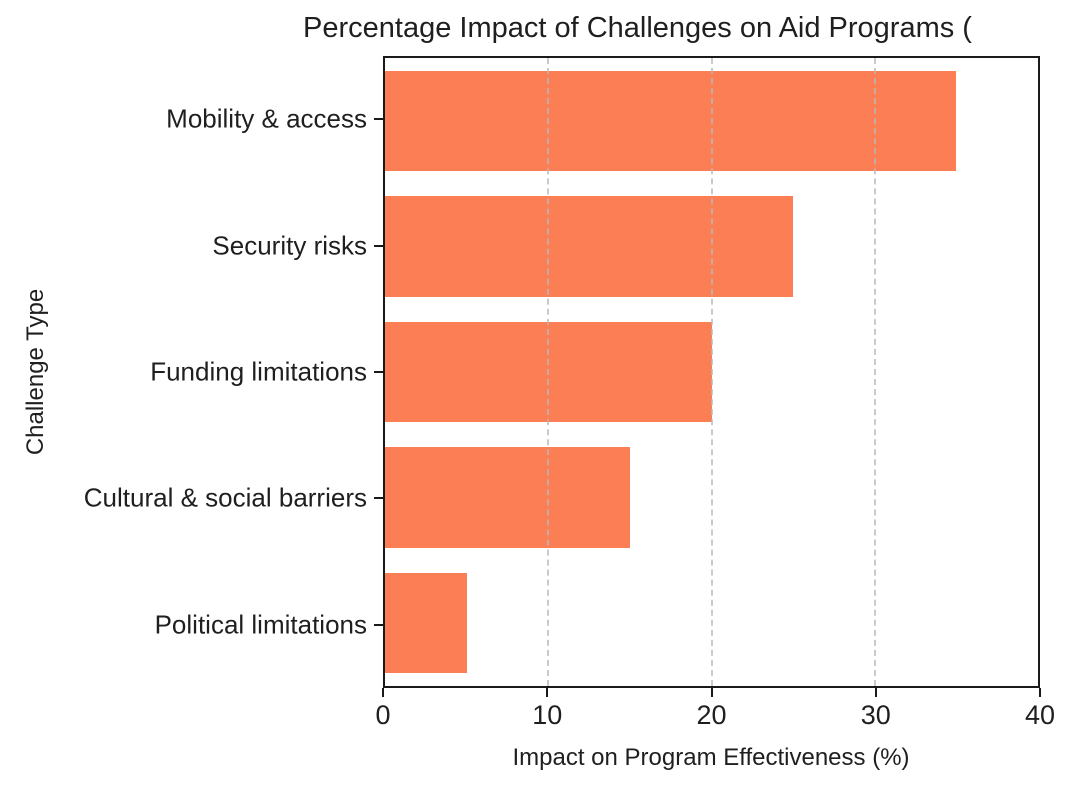 Image resolution: width=1080 pixels, height=791 pixels. I want to click on x-tick-label: 30, so click(875, 715).